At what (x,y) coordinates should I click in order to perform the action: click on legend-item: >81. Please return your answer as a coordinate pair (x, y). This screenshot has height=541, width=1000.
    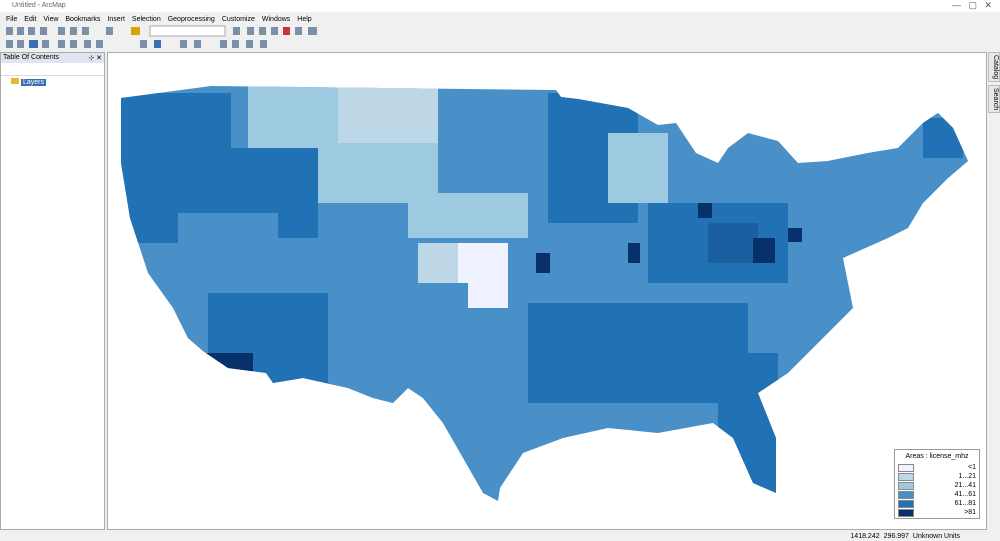
    Looking at the image, I should click on (937, 512).